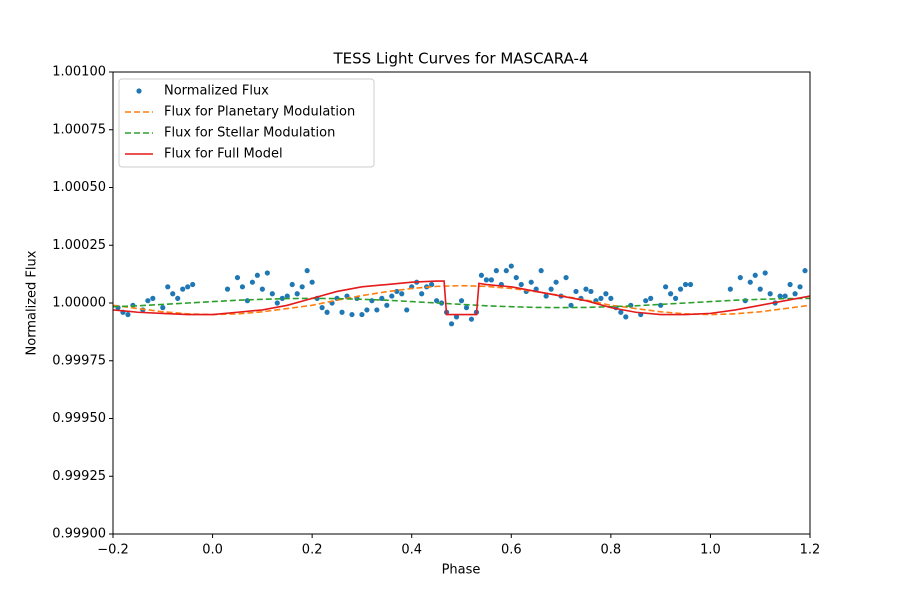  What do you see at coordinates (79, 476) in the screenshot?
I see `y-tick-label: 0.99925` at bounding box center [79, 476].